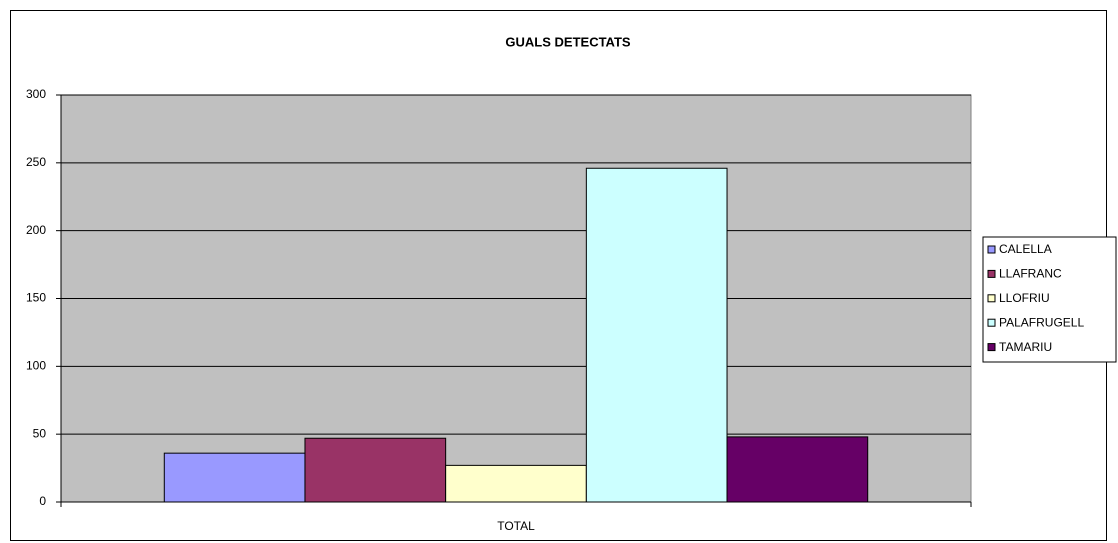 The width and height of the screenshot is (1118, 543). Describe the element at coordinates (1025, 347) in the screenshot. I see `legend-label: TAMARIU` at that location.